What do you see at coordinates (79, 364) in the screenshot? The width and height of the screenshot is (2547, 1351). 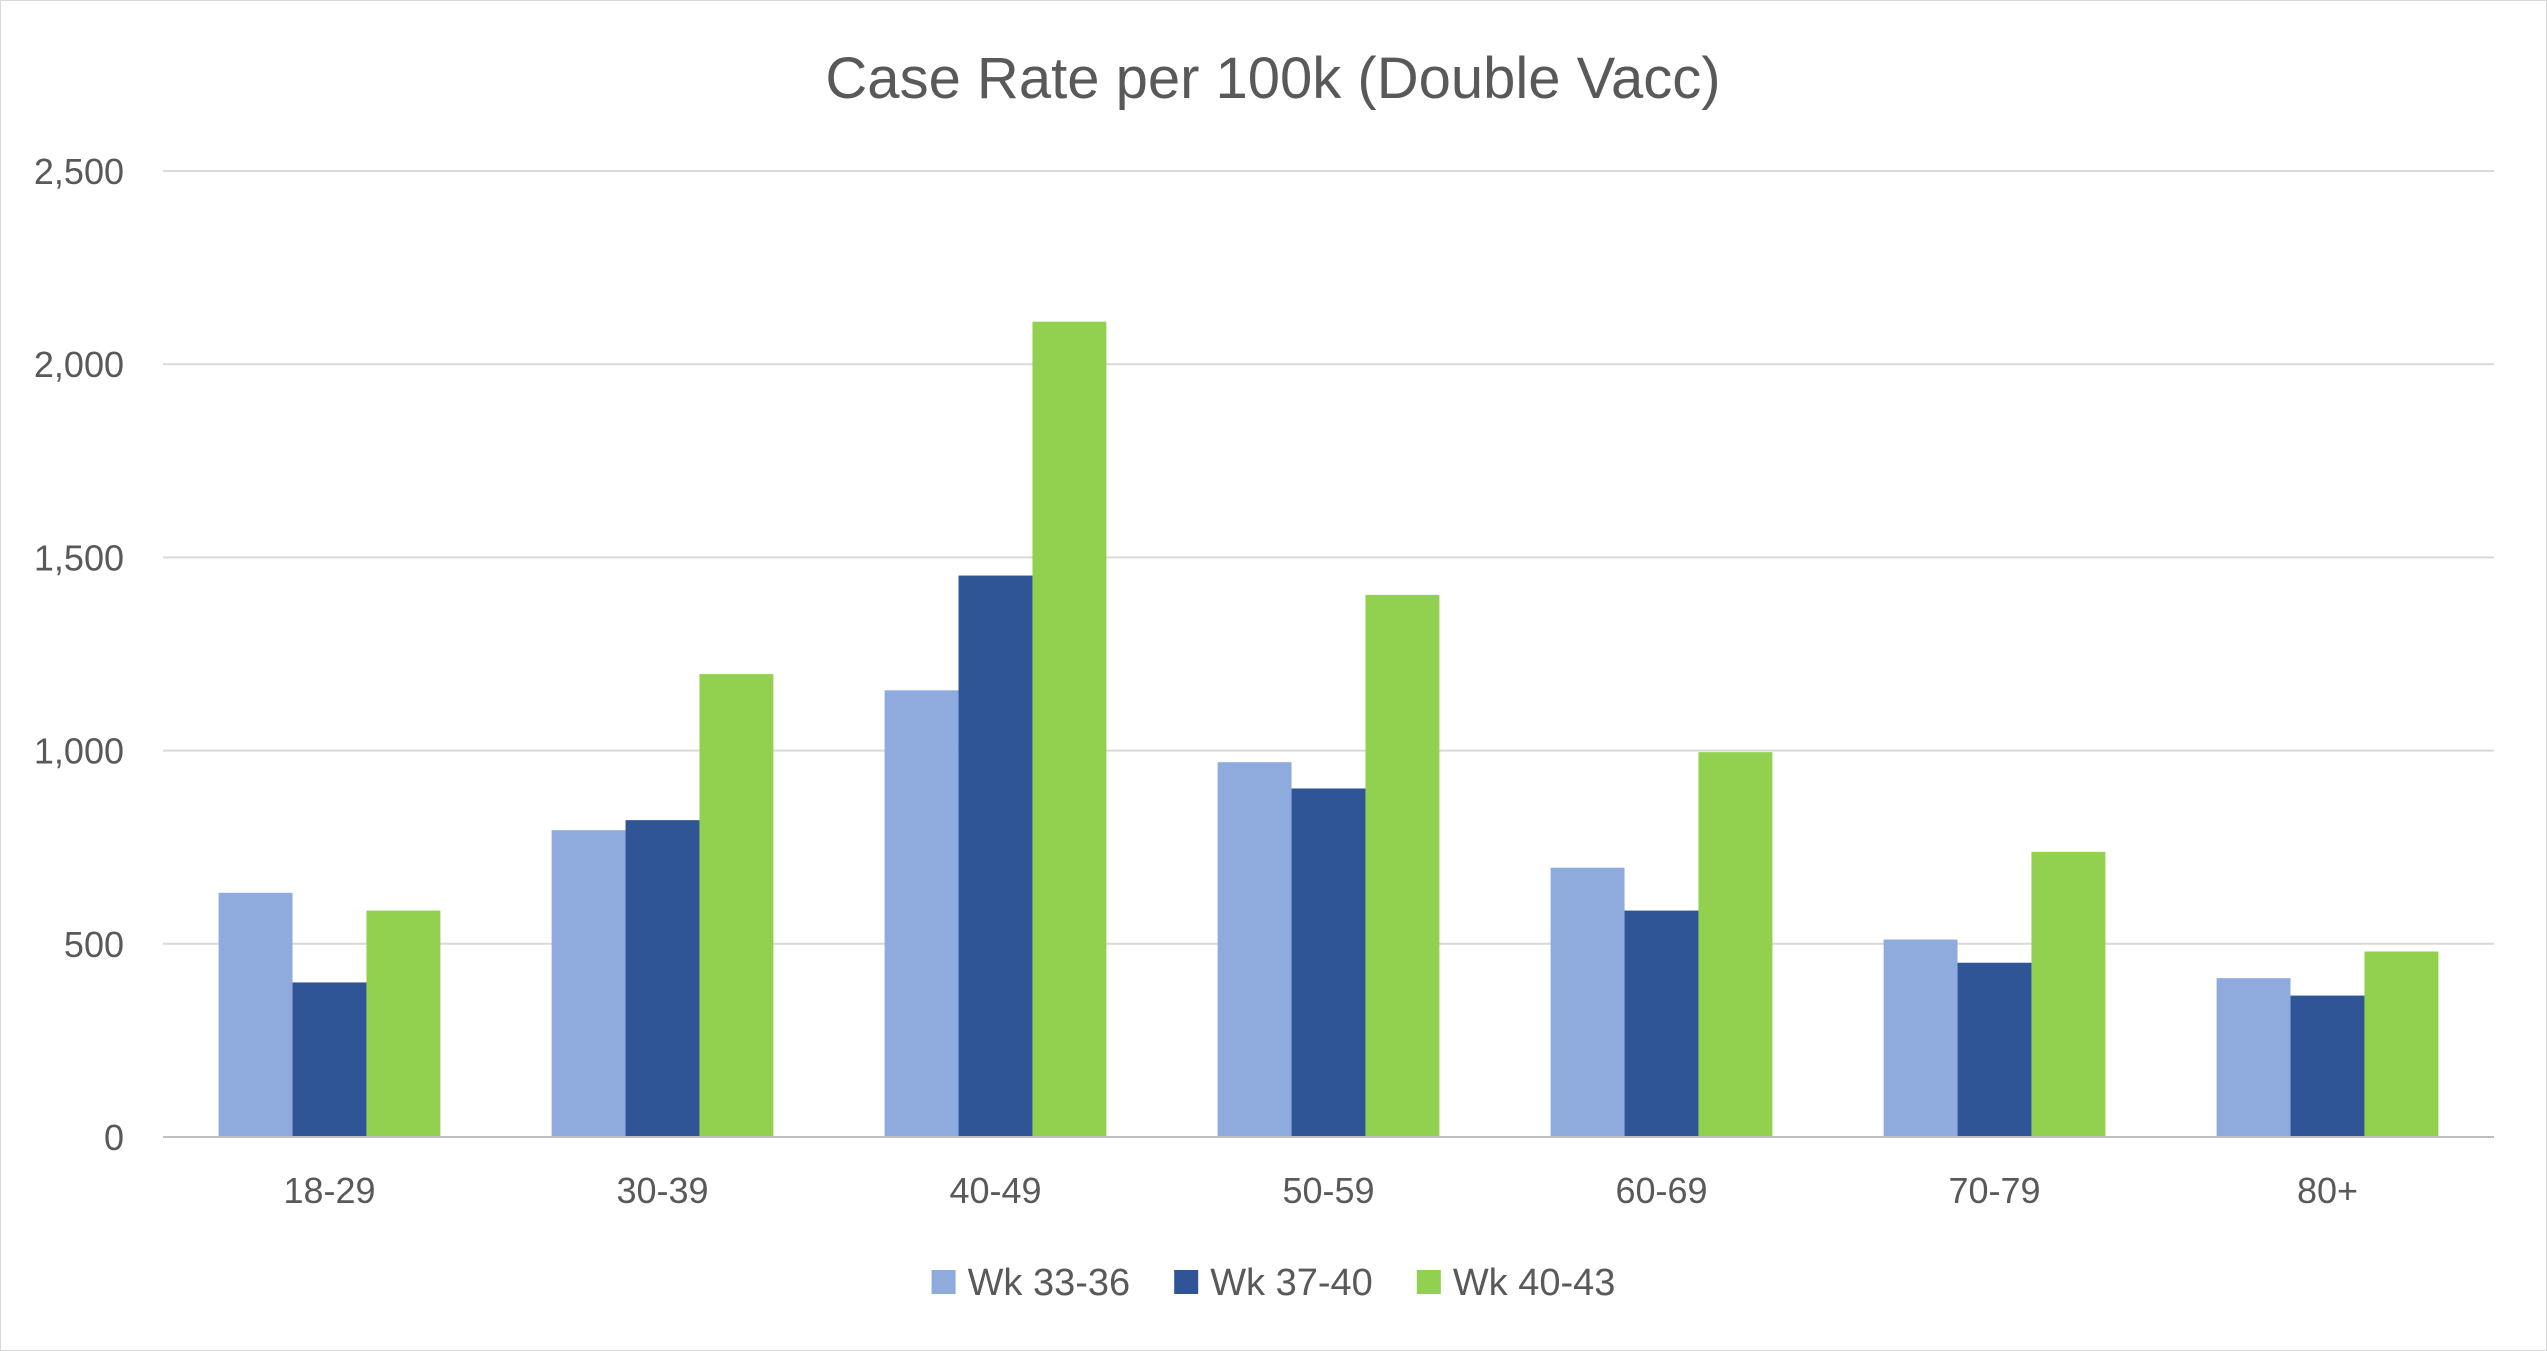 I see `y-tick-label: 2,000` at bounding box center [79, 364].